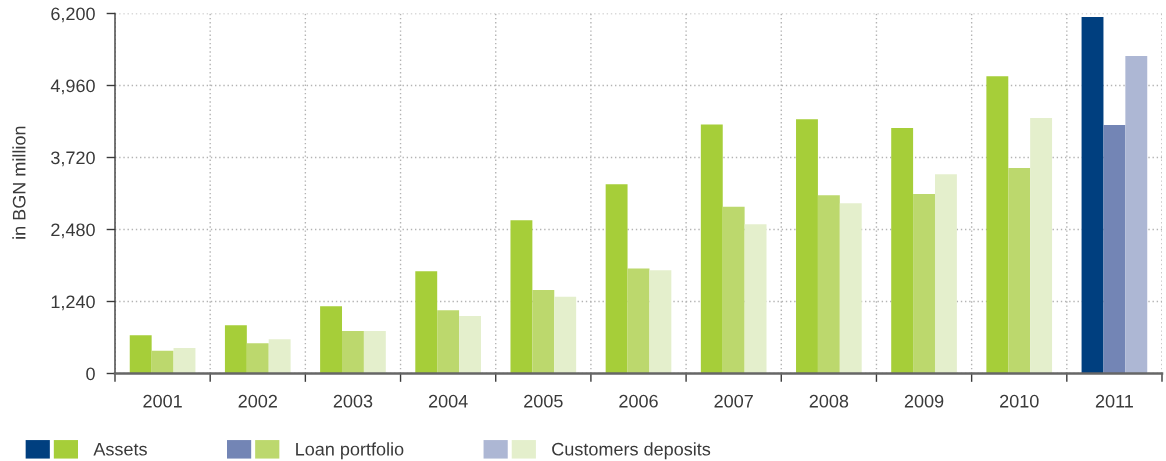 This screenshot has width=1166, height=461. Describe the element at coordinates (73, 303) in the screenshot. I see `y-tick-label: 1,240` at that location.